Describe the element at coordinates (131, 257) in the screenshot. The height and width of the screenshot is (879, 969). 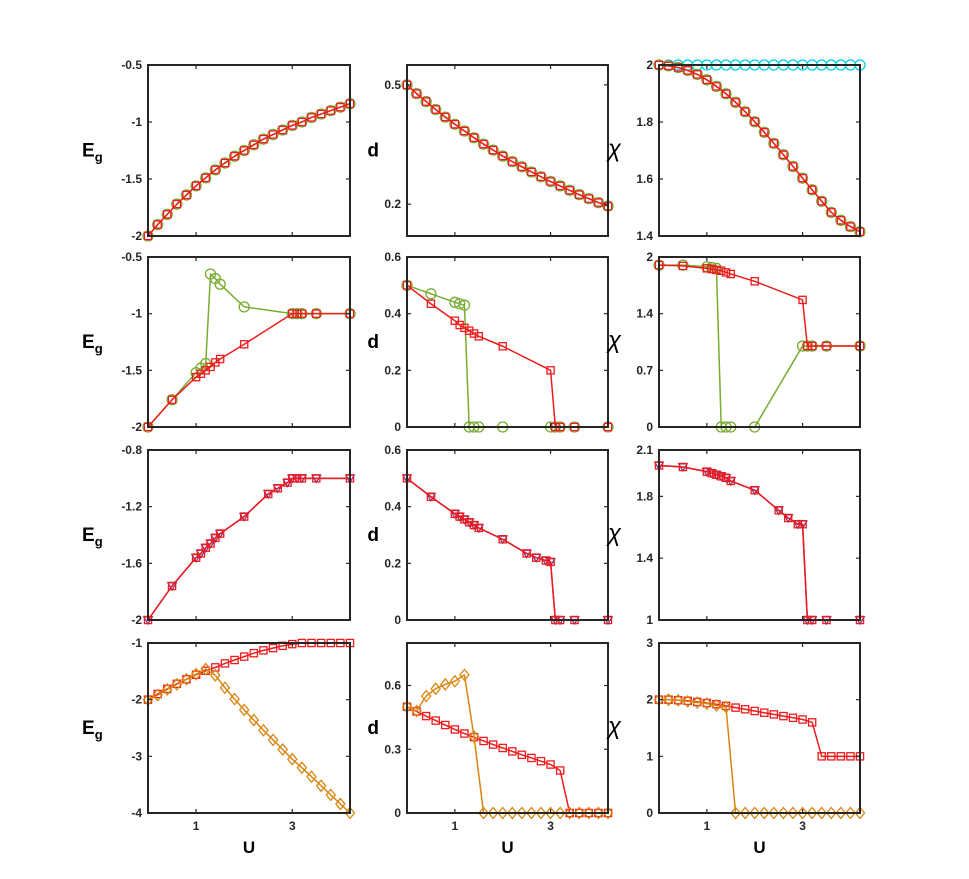
I see `y-tick-label: -0.5` at that location.